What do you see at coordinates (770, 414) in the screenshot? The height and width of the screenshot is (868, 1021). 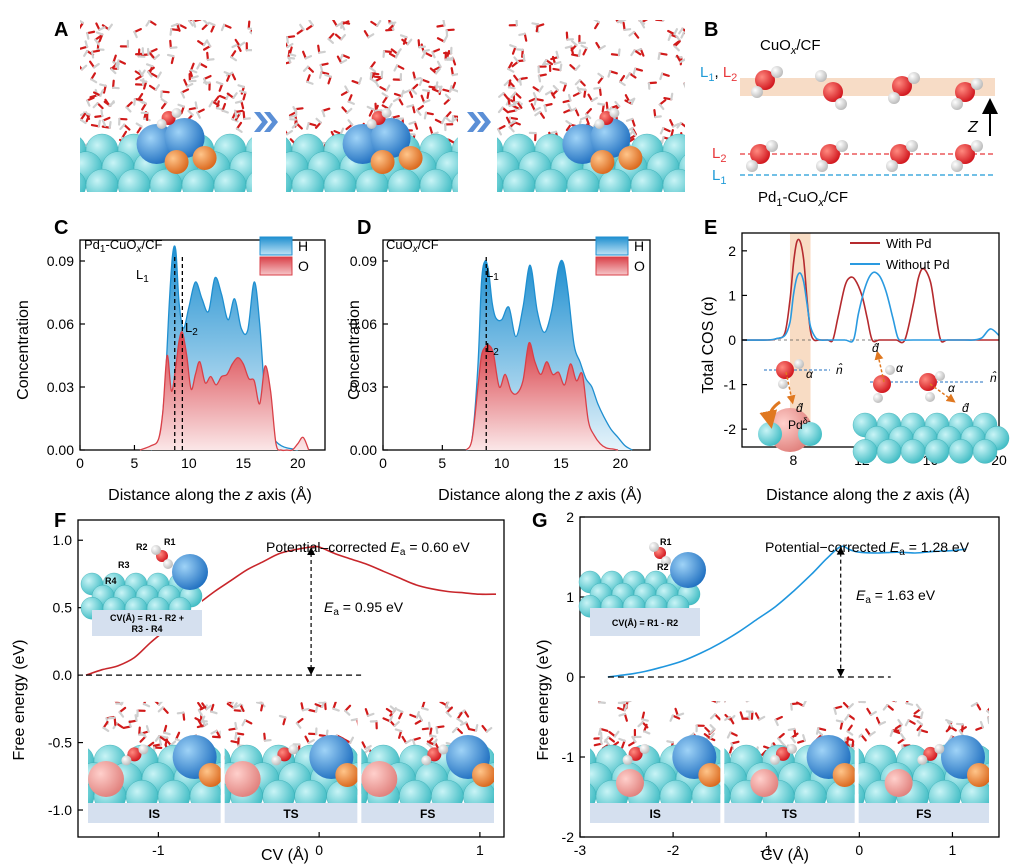 I see `charge-arrow` at bounding box center [770, 414].